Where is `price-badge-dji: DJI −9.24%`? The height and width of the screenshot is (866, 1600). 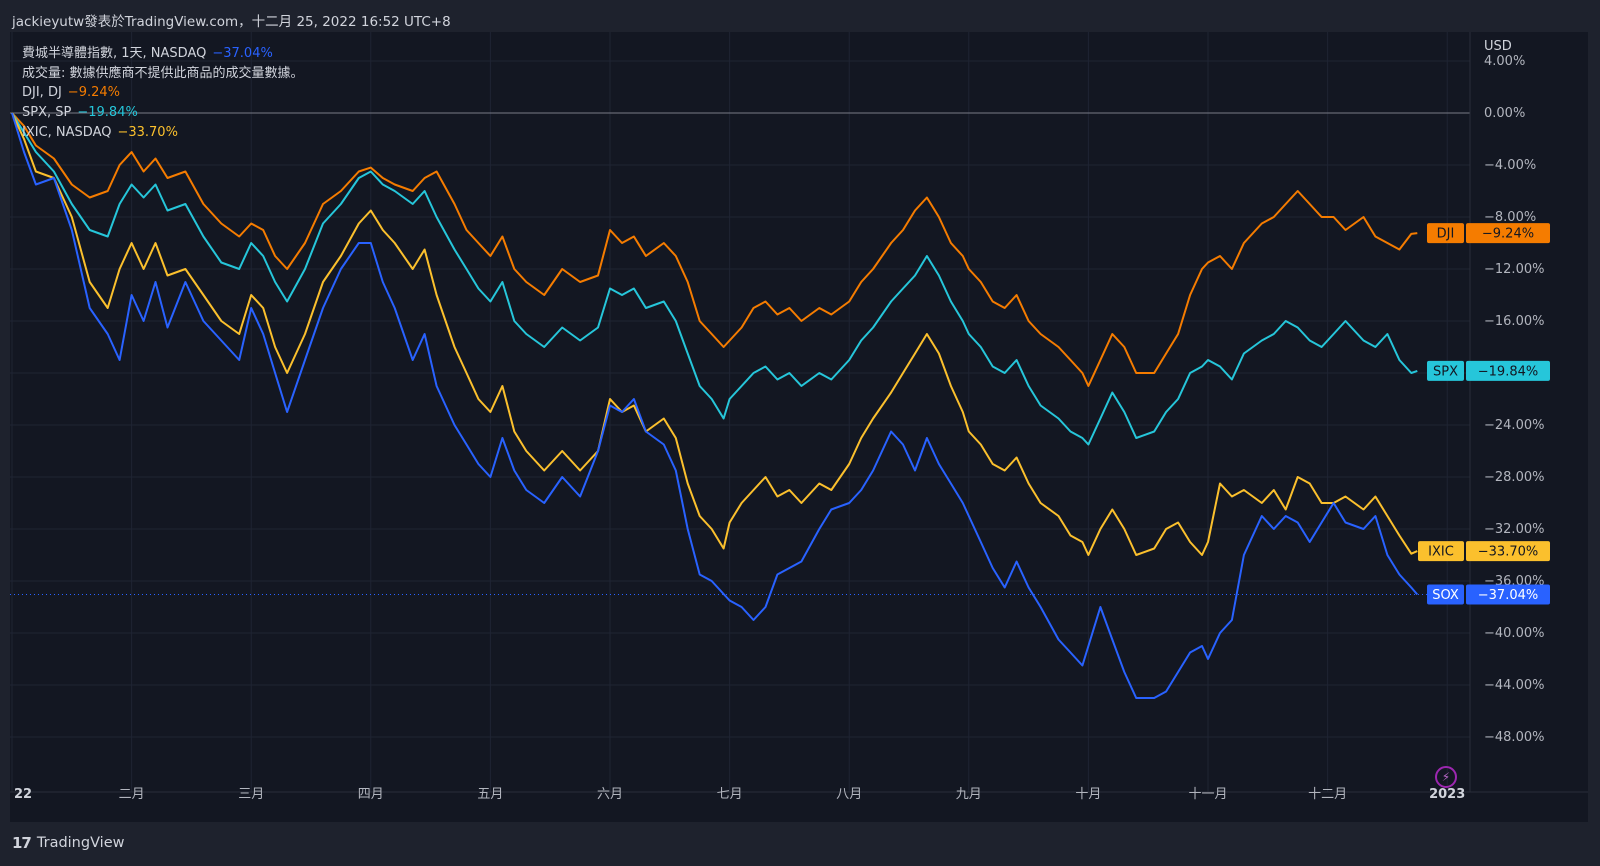 price-badge-dji: DJI −9.24% is located at coordinates (1488, 233).